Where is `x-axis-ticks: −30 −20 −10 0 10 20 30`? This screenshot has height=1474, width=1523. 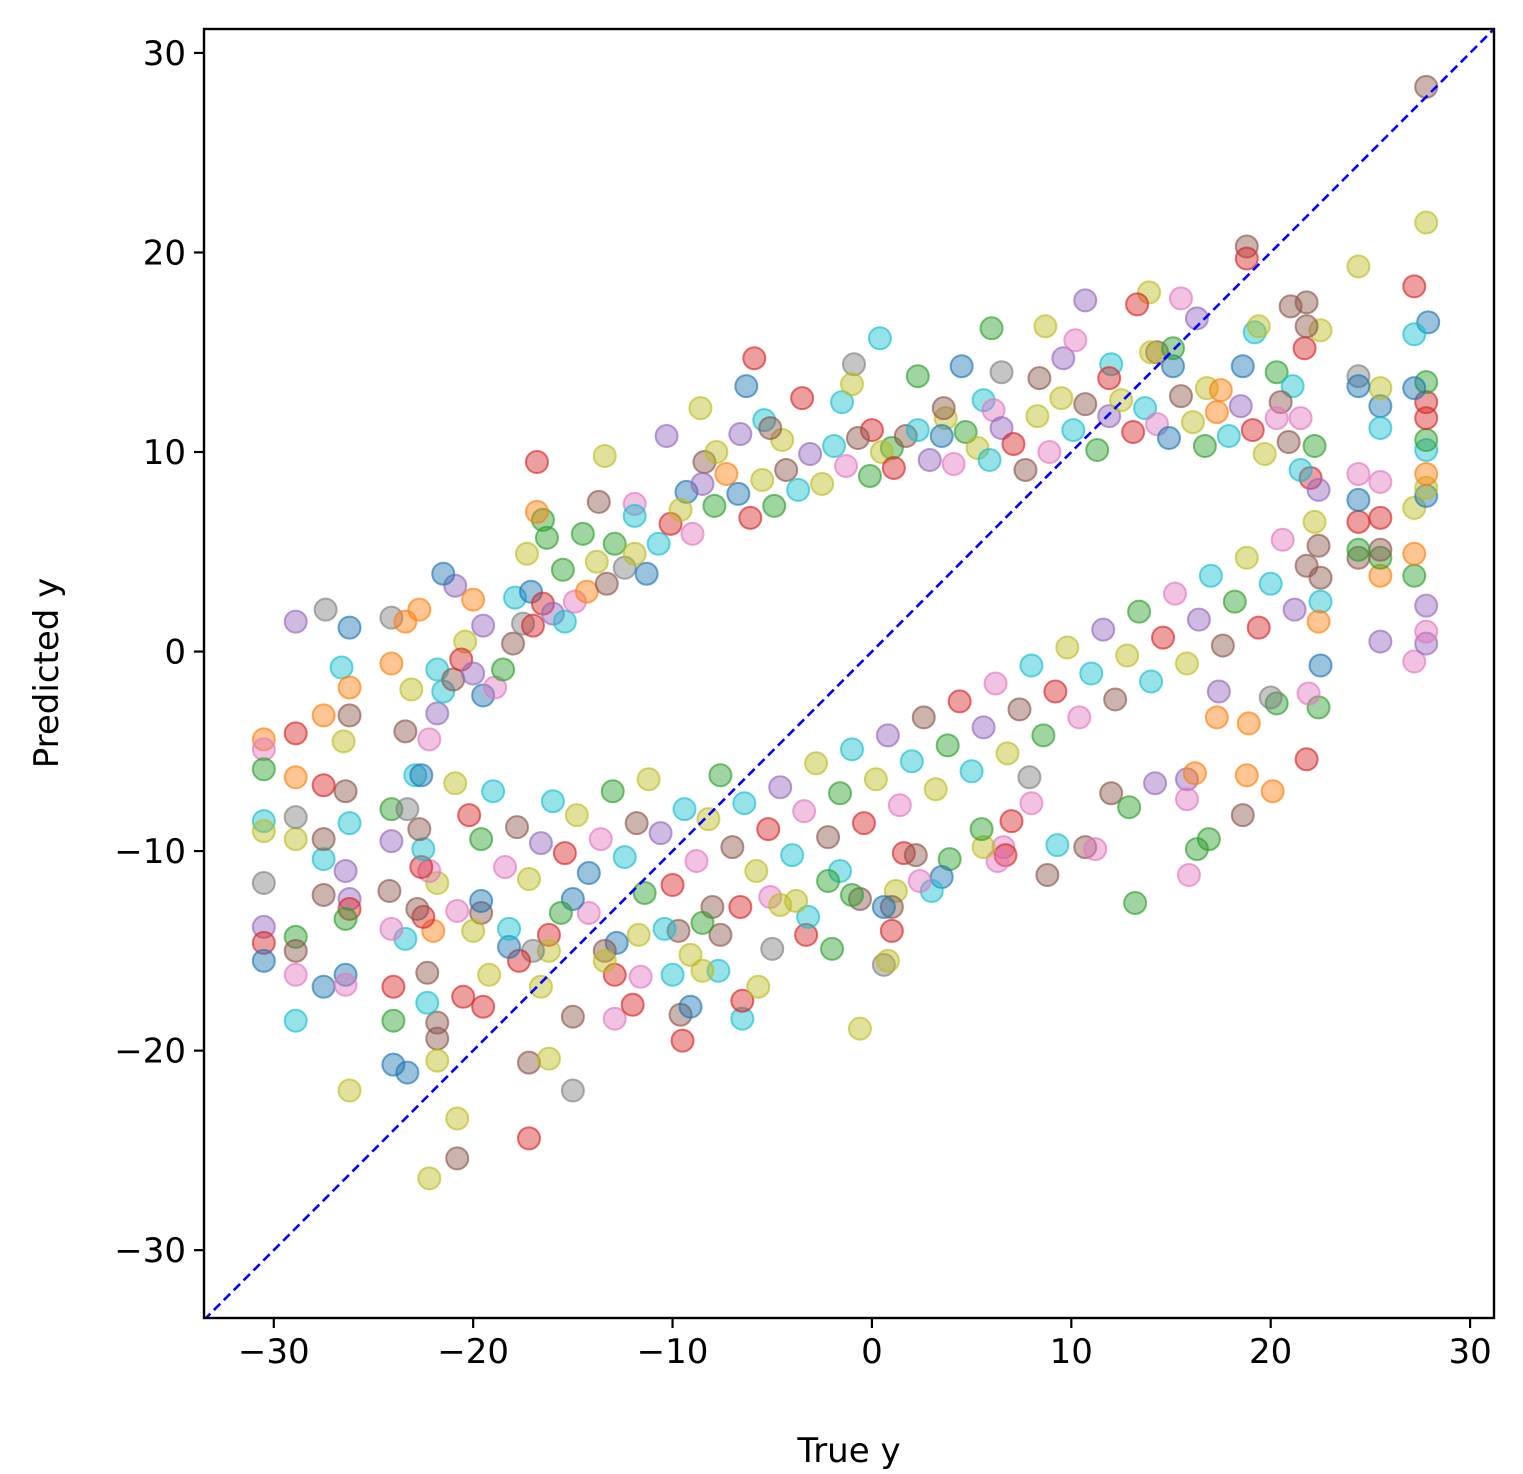 x-axis-ticks: −30 −20 −10 0 10 20 30 is located at coordinates (865, 1345).